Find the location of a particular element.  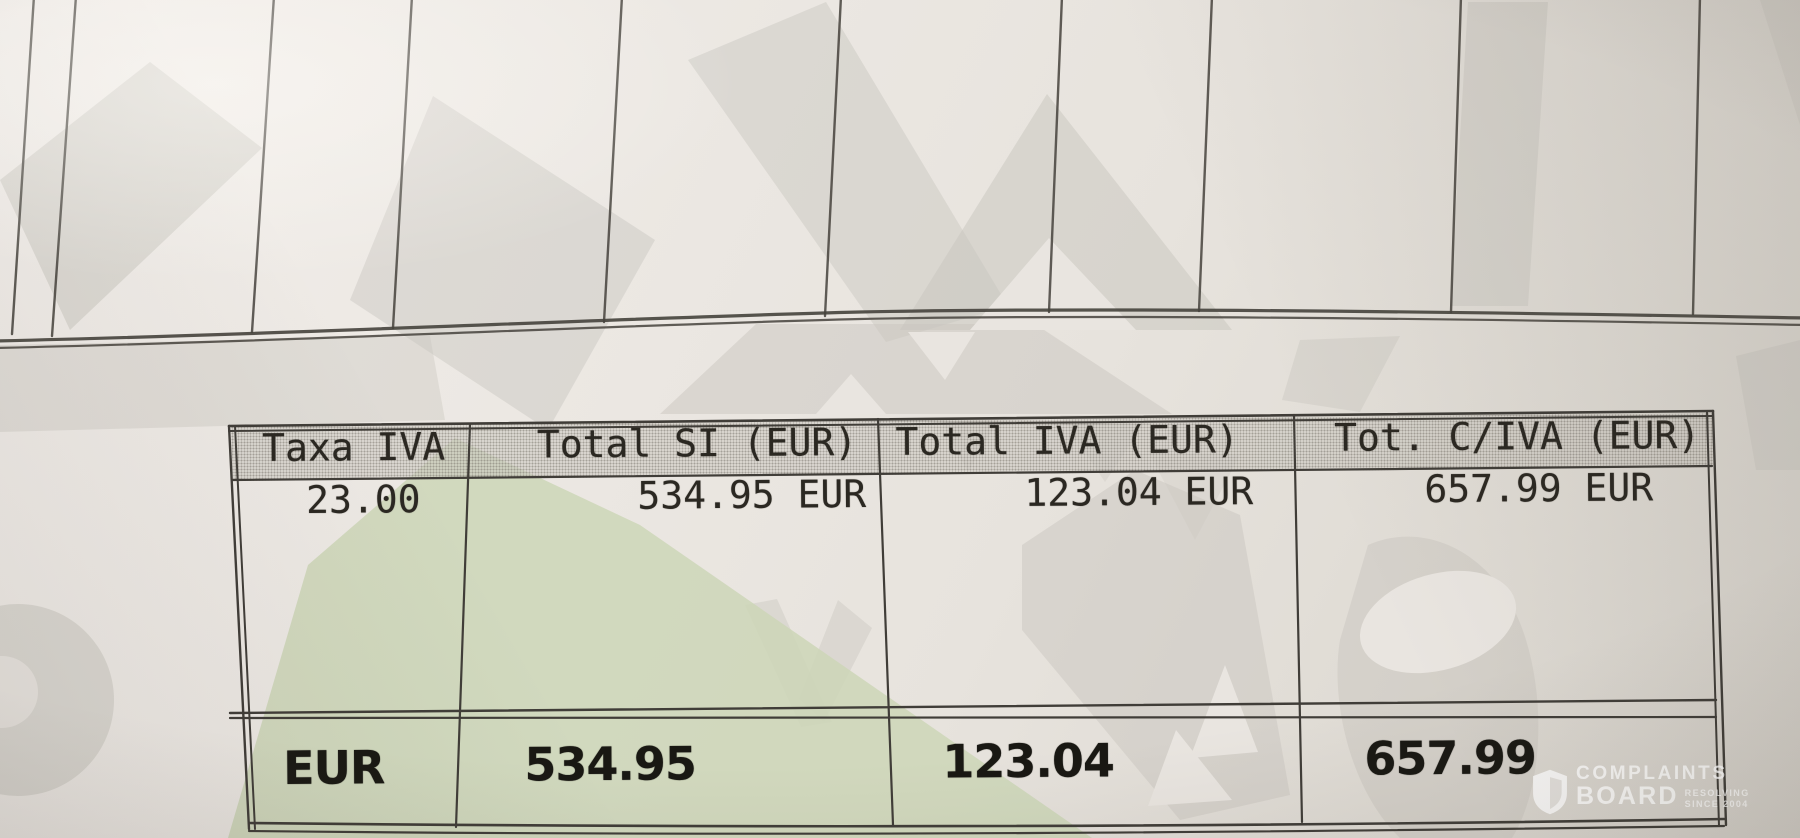

complaintsboard-watermark: COMPLAINTS BOARD RESOLVING SINCE 2004 is located at coordinates (1641, 790).